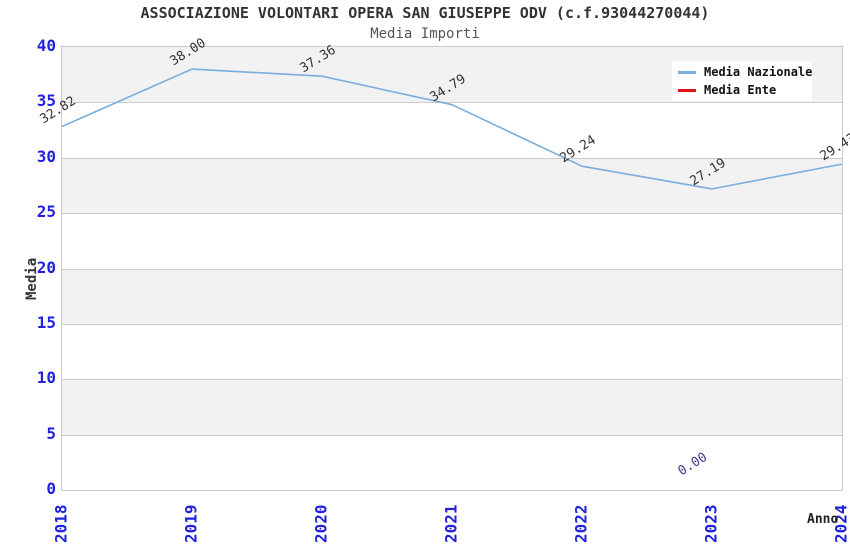  I want to click on y-tick-label: 20, so click(46, 267).